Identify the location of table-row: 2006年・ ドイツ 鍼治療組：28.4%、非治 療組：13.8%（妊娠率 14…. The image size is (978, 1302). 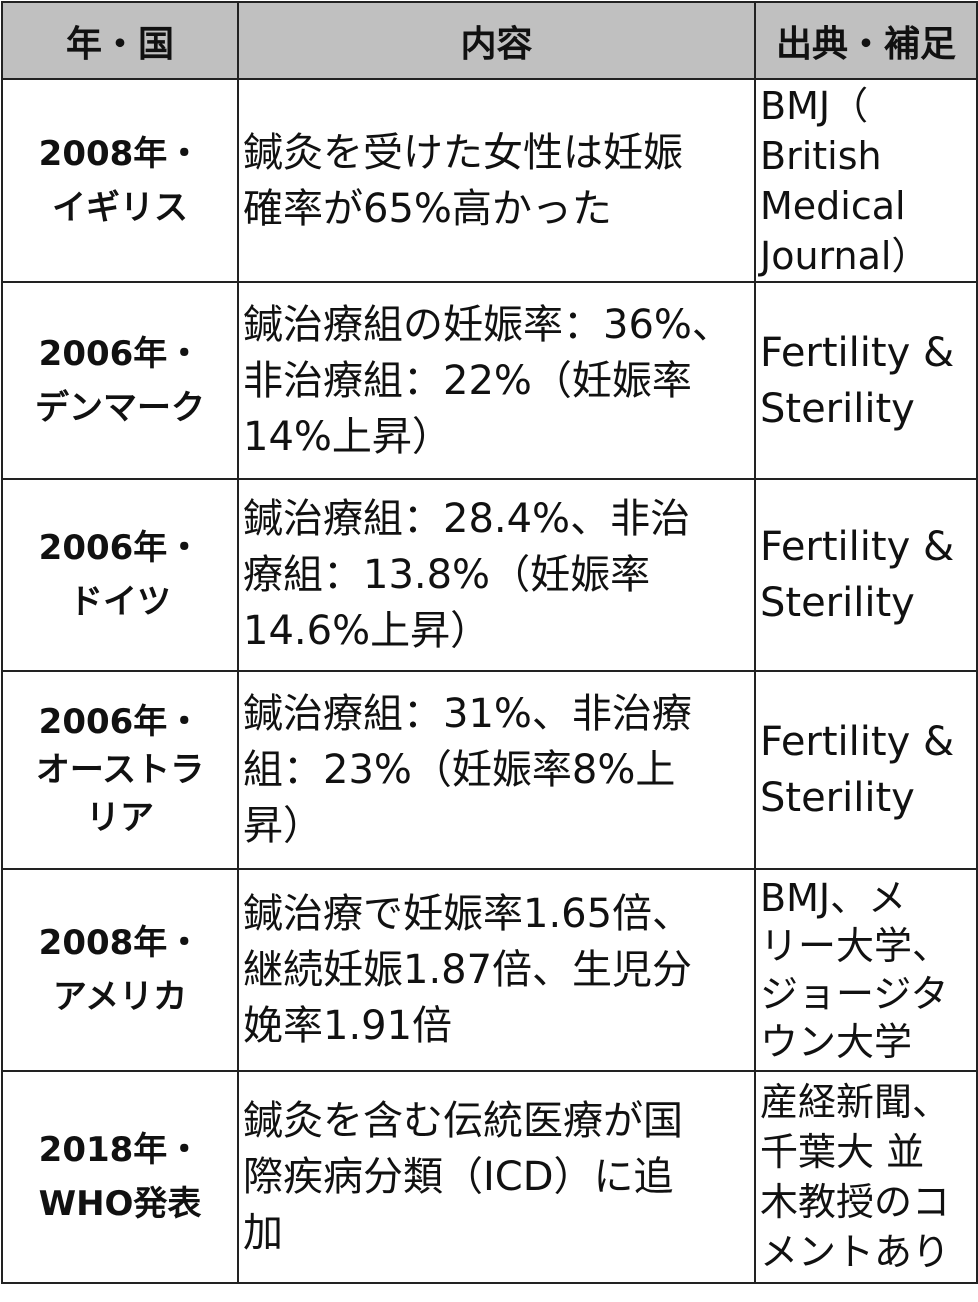
(489, 575).